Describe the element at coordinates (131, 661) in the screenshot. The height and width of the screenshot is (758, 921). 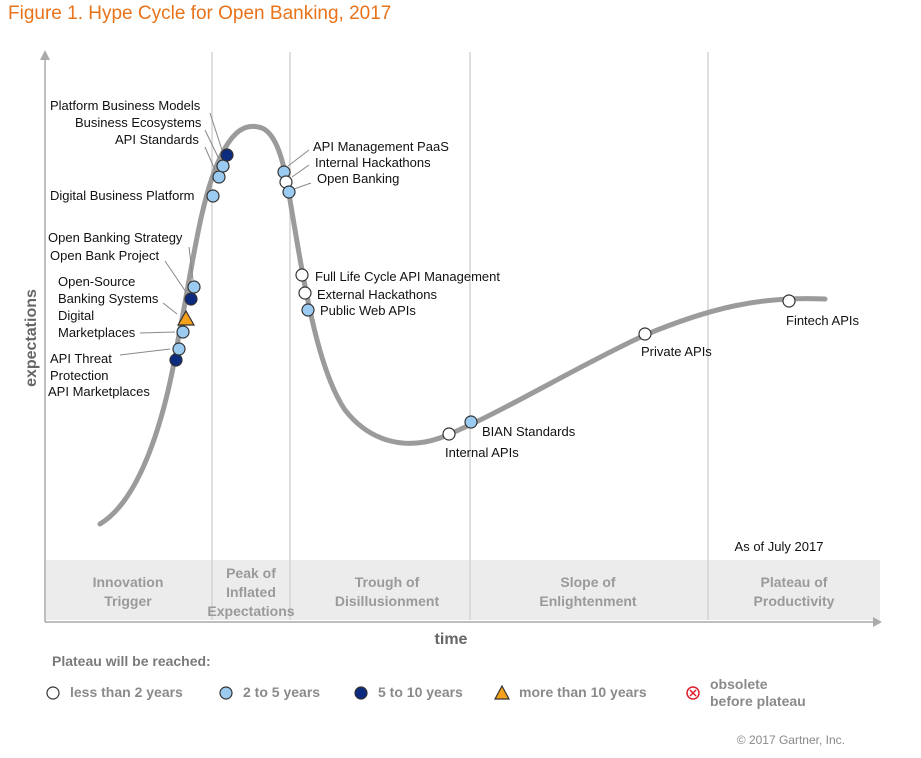
I see `legend-title: Plateau will be reached:` at that location.